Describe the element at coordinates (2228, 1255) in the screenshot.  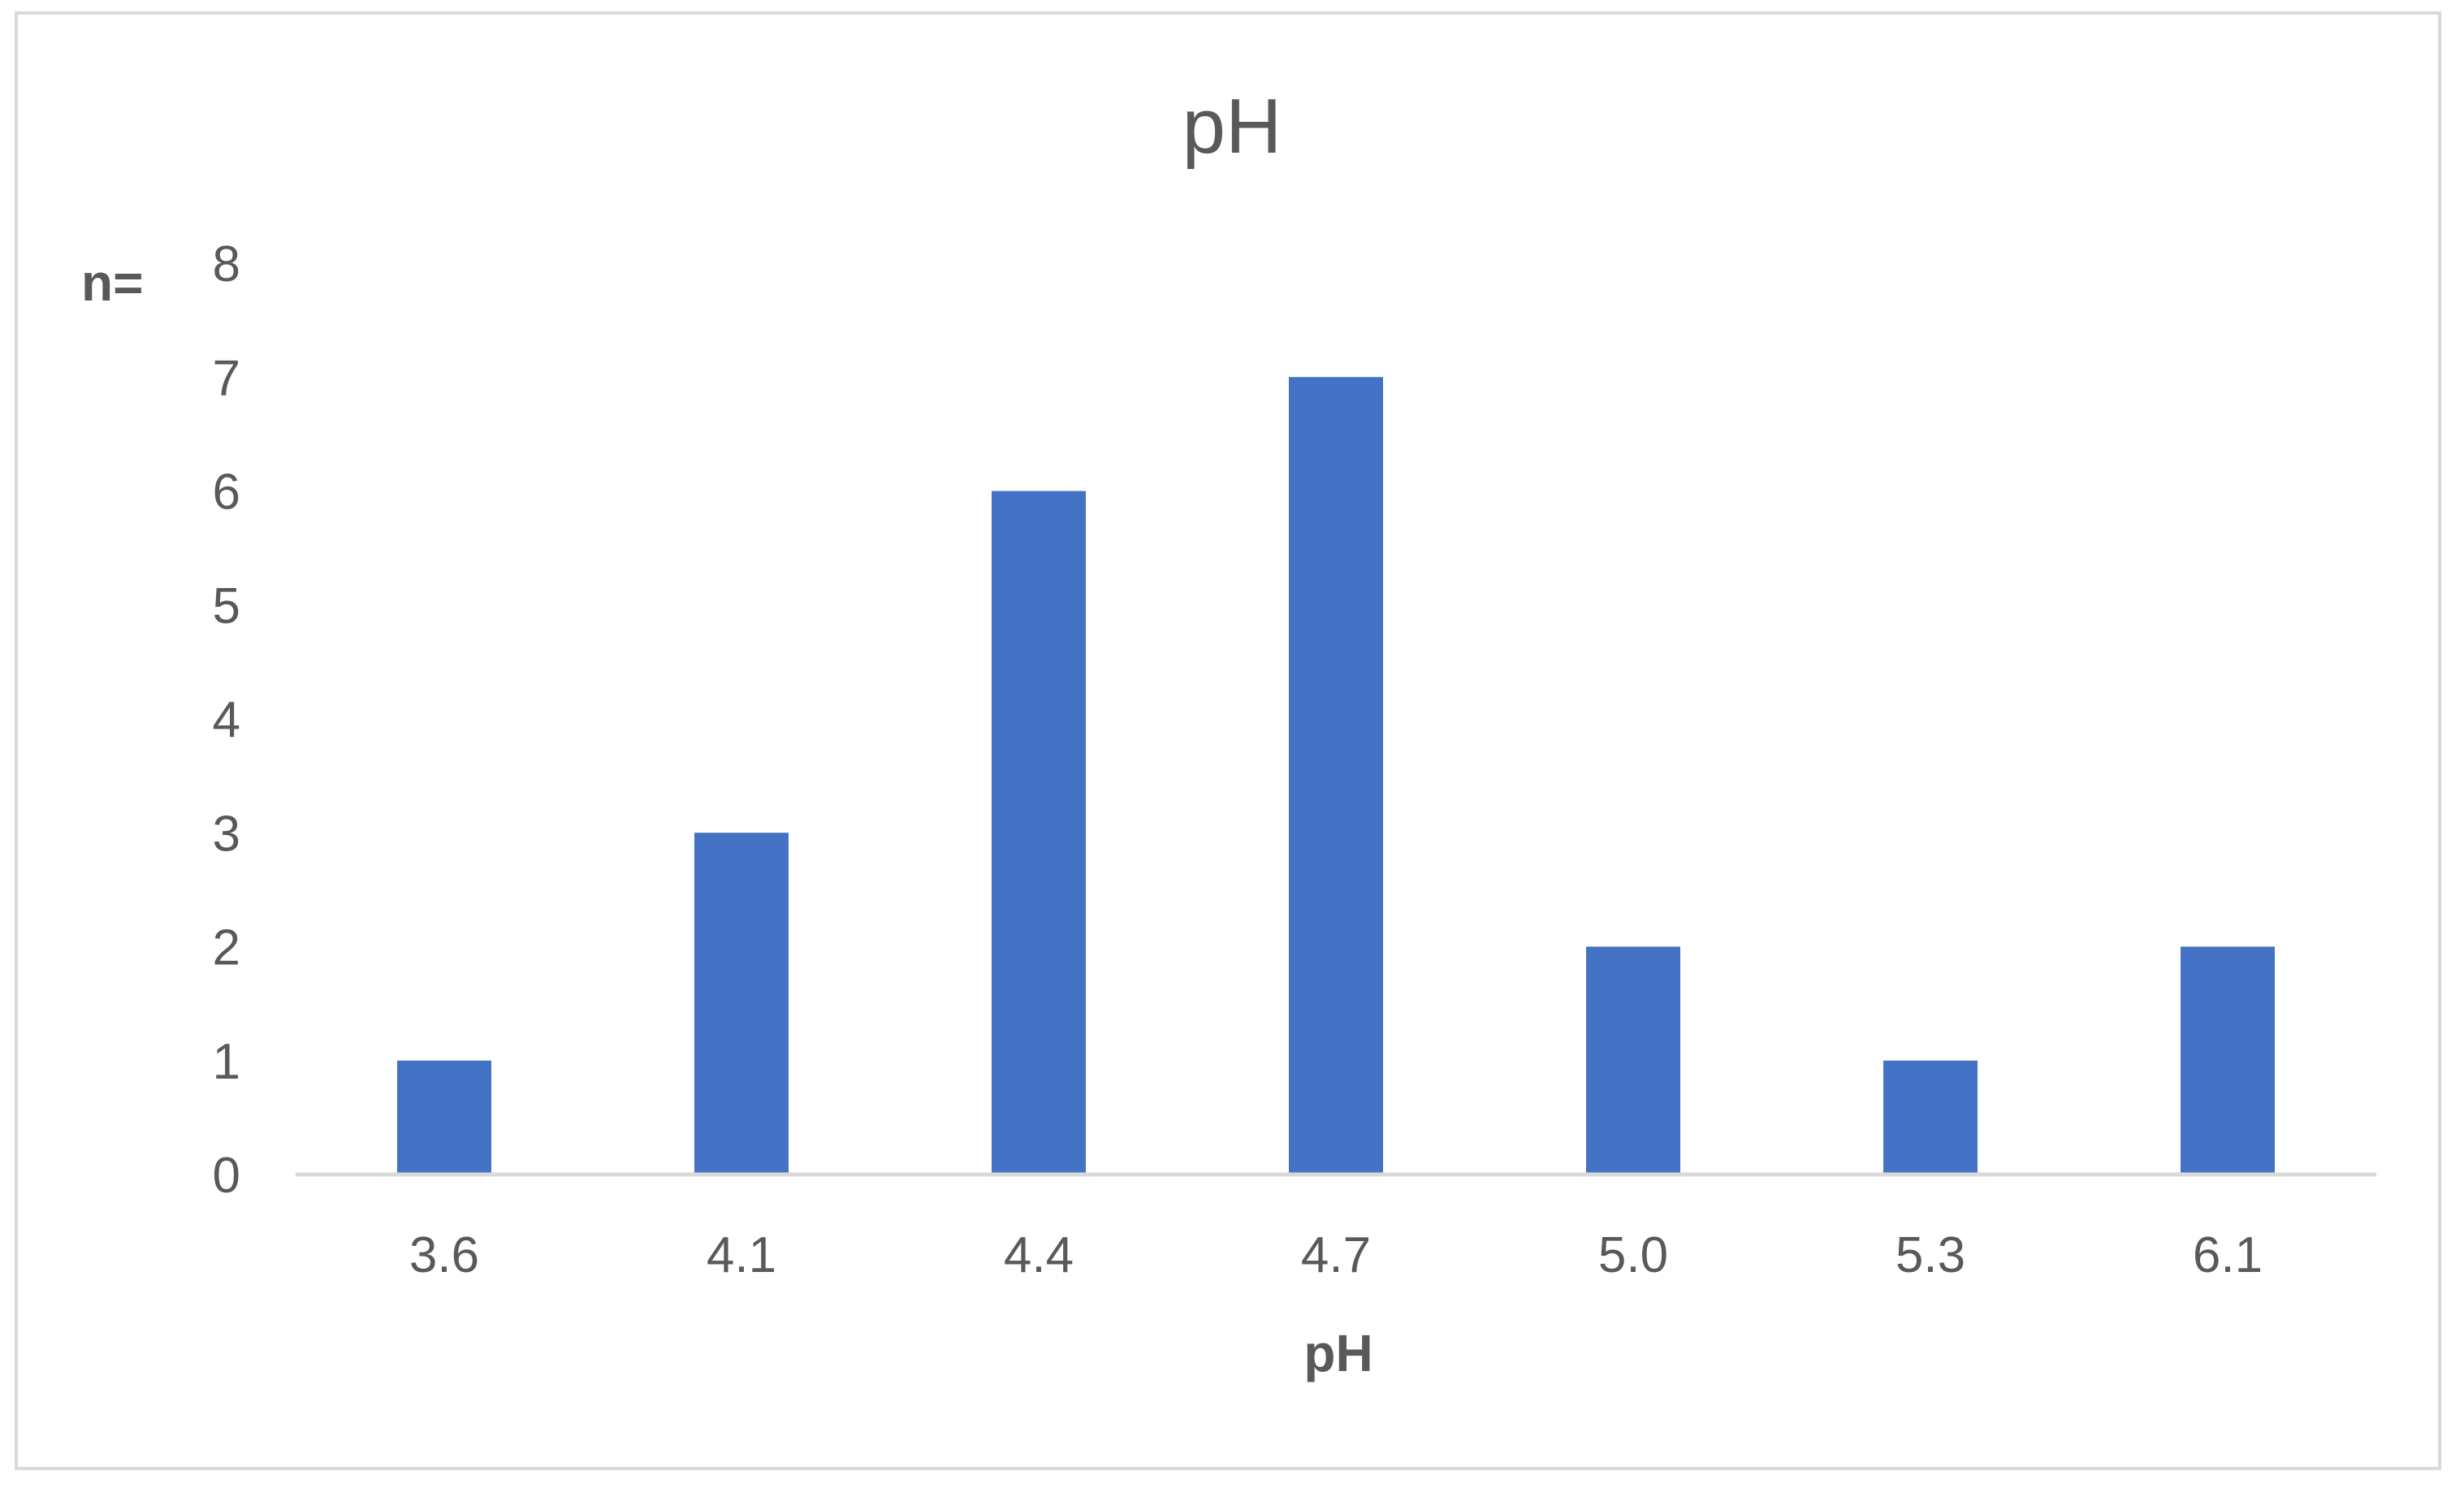
I see `x-tick-label: 6.1` at that location.